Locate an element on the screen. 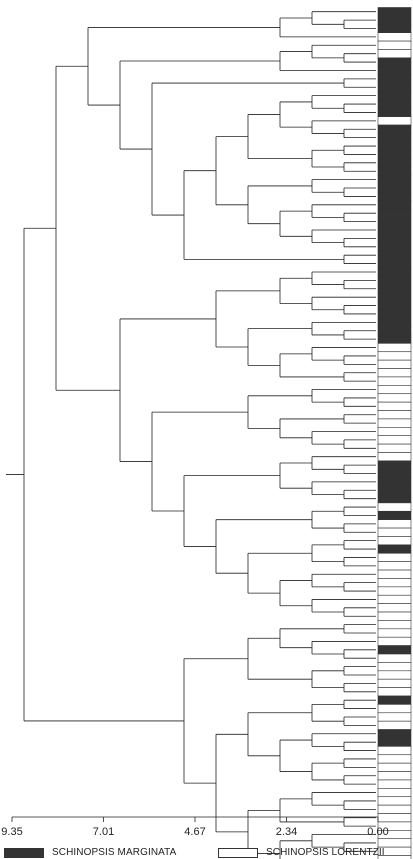  legend-item-lorentzii: SCHINOPSIS LORENTZII is located at coordinates (301, 852).